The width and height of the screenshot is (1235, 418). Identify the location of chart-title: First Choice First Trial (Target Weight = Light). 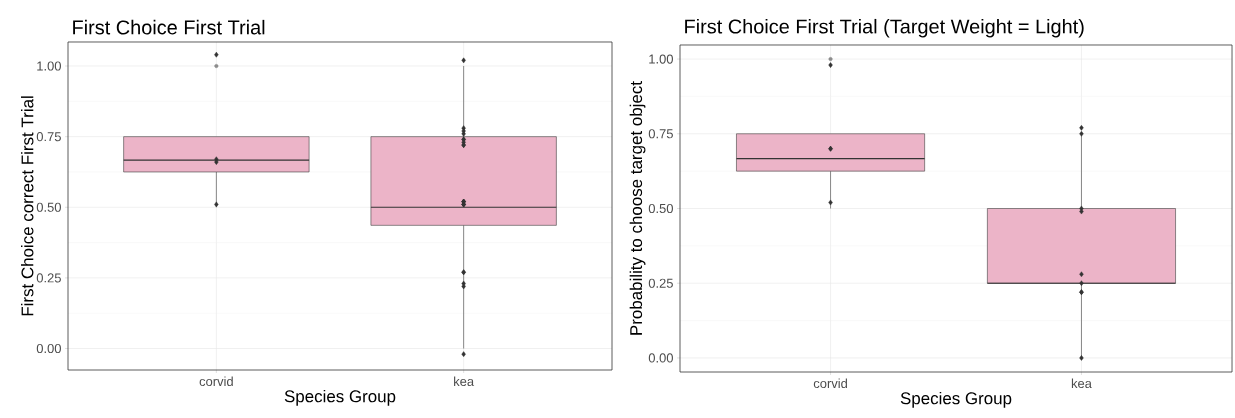
(884, 28).